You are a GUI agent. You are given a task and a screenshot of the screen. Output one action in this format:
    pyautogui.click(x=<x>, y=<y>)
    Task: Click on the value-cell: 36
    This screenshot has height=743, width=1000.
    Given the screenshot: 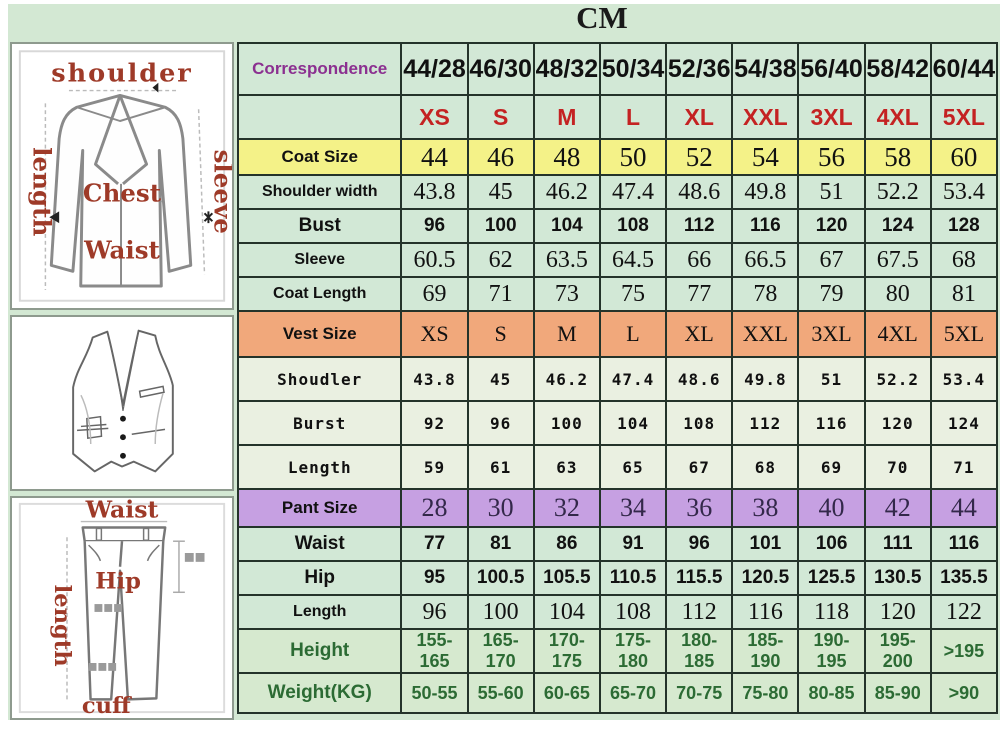 What is the action you would take?
    pyautogui.click(x=699, y=508)
    